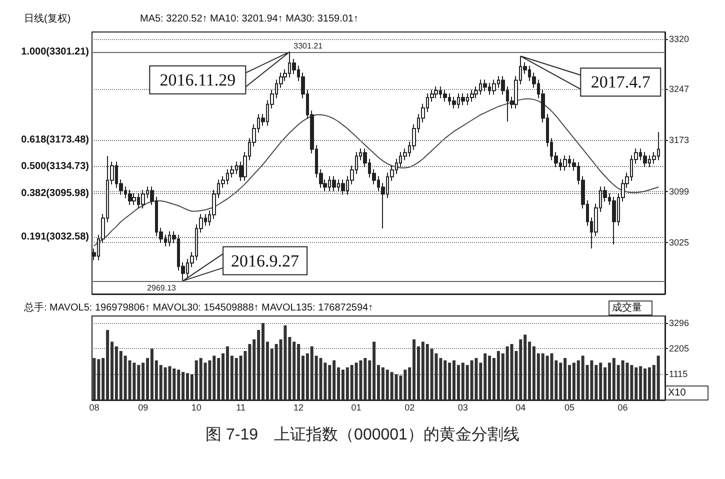  I want to click on annotation: 2016.11.29, so click(198, 80).